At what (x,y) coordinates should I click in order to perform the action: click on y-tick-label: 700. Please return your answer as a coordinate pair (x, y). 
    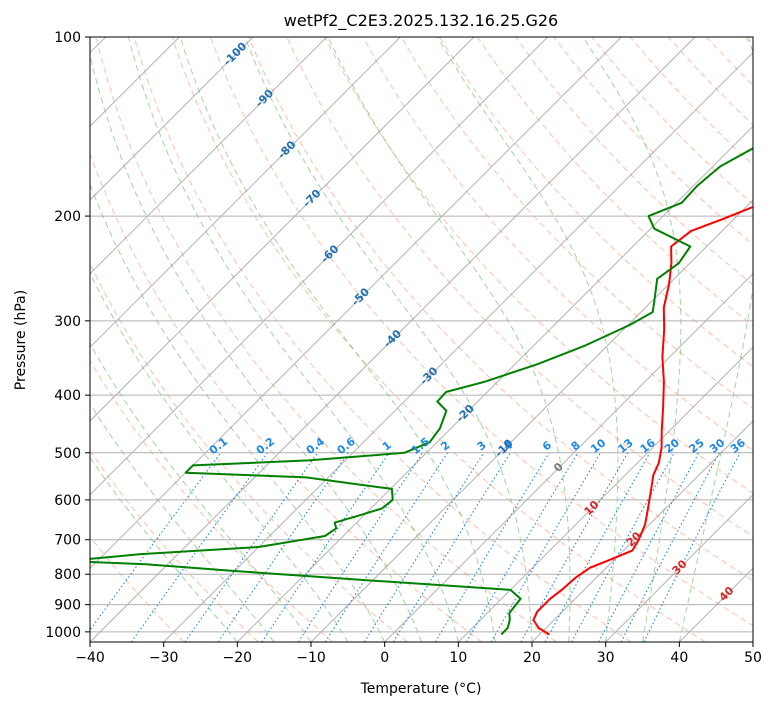
    Looking at the image, I should click on (67, 541).